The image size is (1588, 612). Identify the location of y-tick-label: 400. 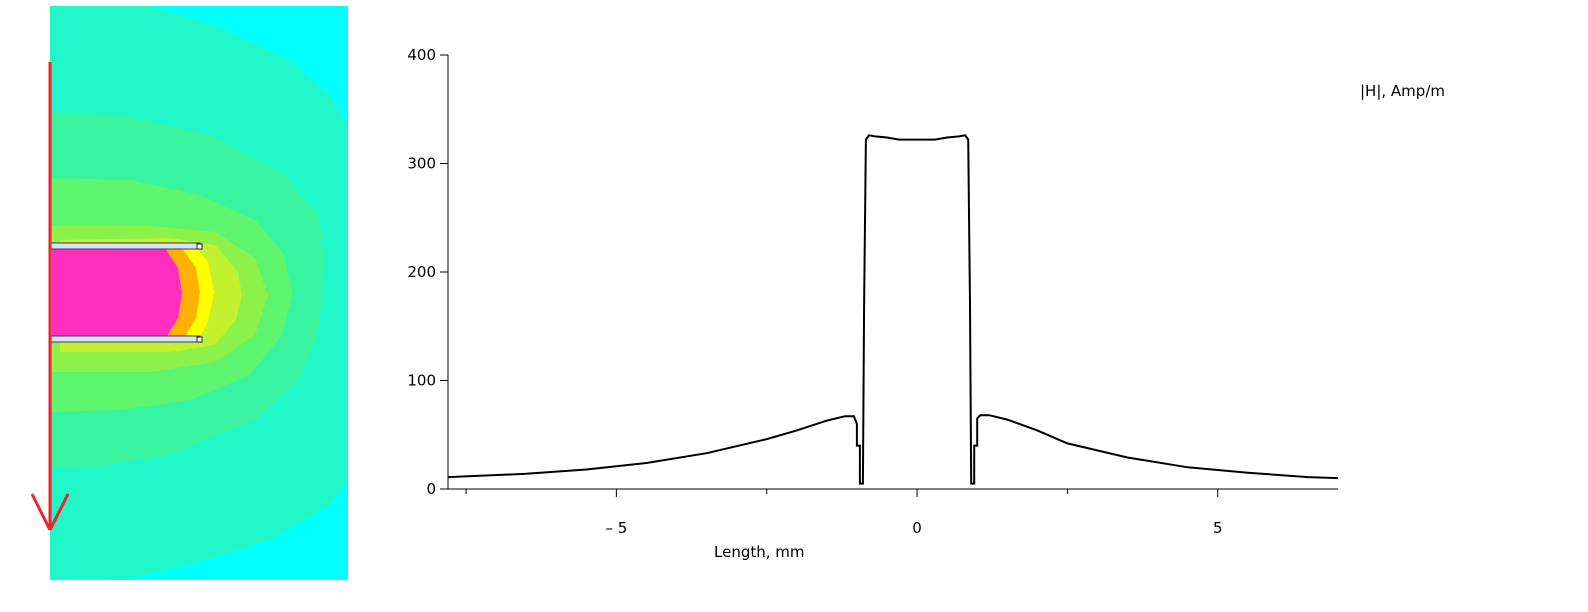
(421, 55).